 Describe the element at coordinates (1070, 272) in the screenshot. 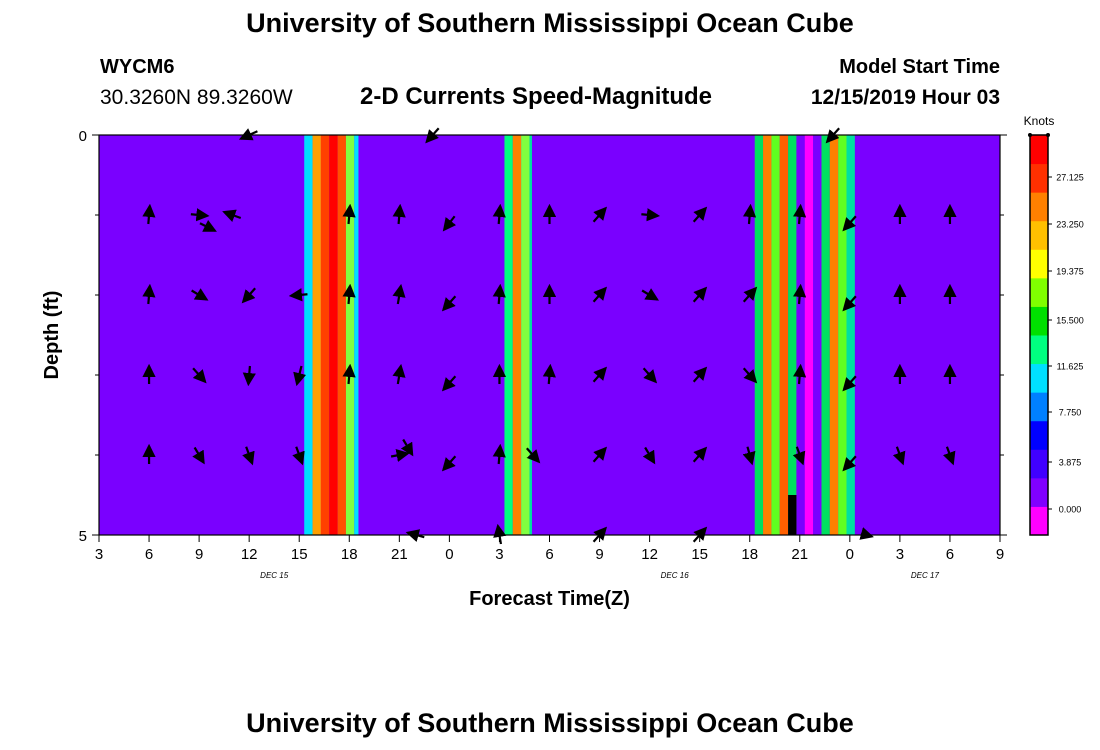

I see `colorbar-label: 19.375` at that location.